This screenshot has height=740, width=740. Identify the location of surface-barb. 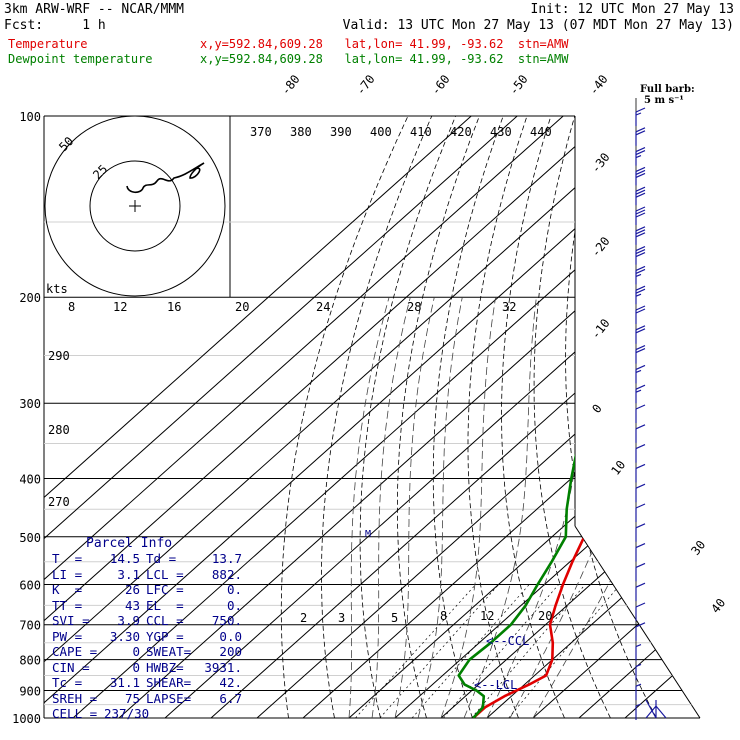
(656, 709).